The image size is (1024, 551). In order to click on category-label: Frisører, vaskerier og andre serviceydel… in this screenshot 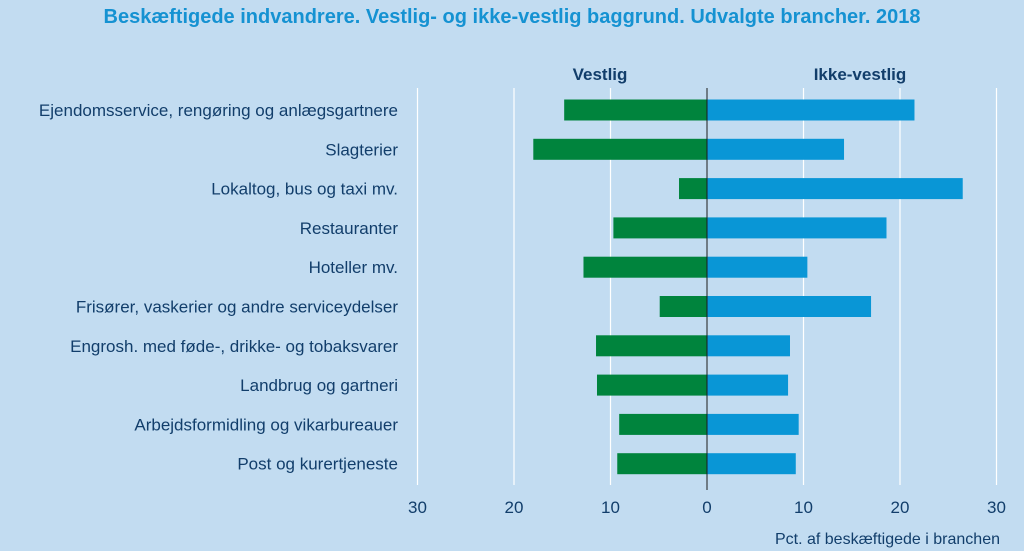, I will do `click(237, 307)`.